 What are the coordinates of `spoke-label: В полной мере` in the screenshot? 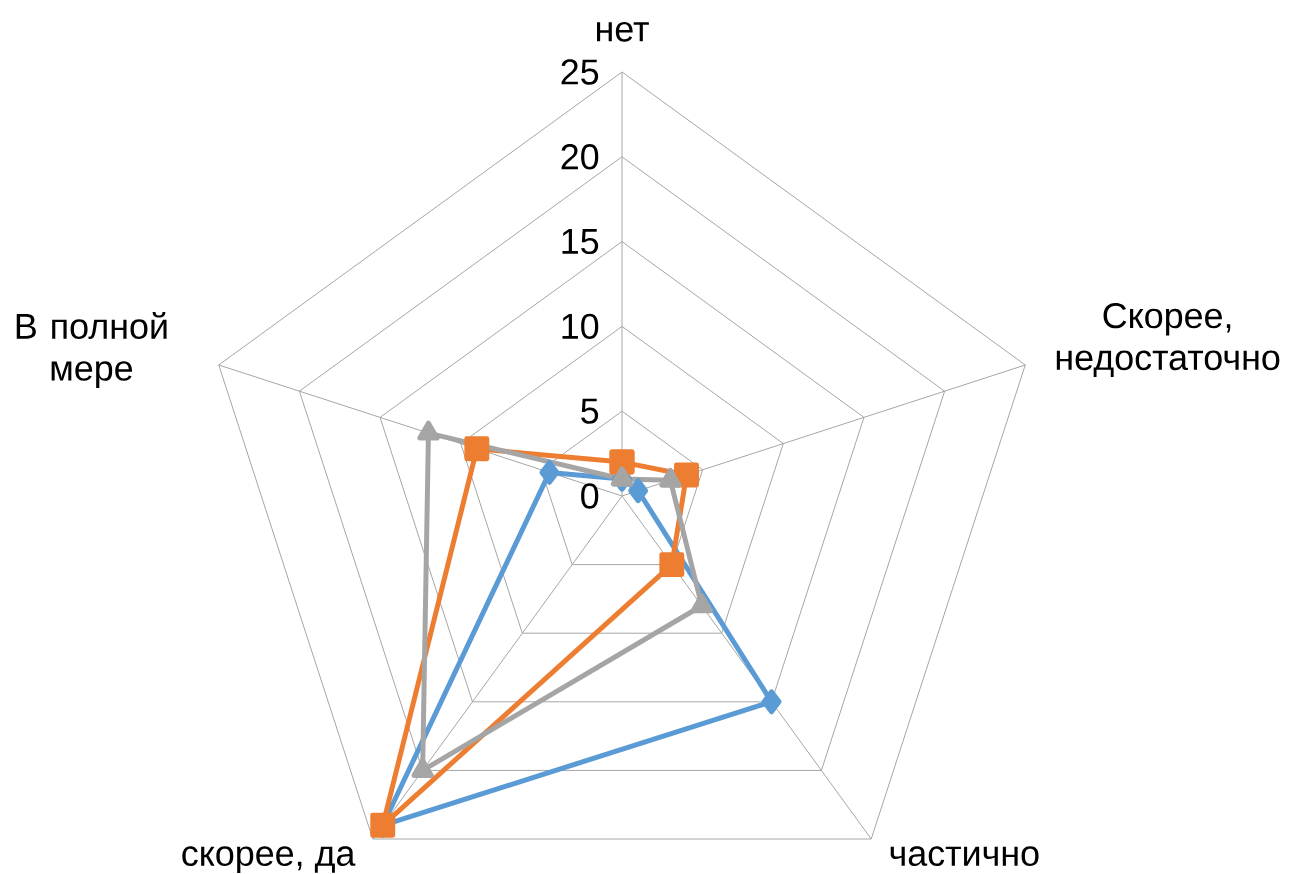 It's located at (91, 350).